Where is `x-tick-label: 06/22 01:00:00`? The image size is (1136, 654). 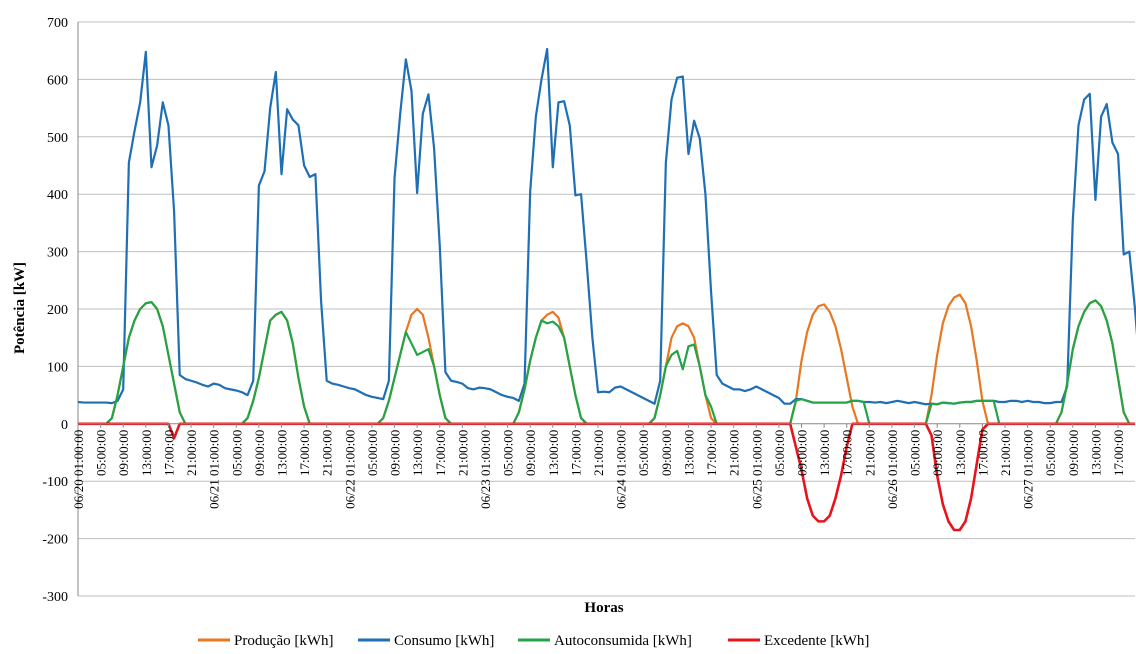 x-tick-label: 06/22 01:00:00 is located at coordinates (349, 469).